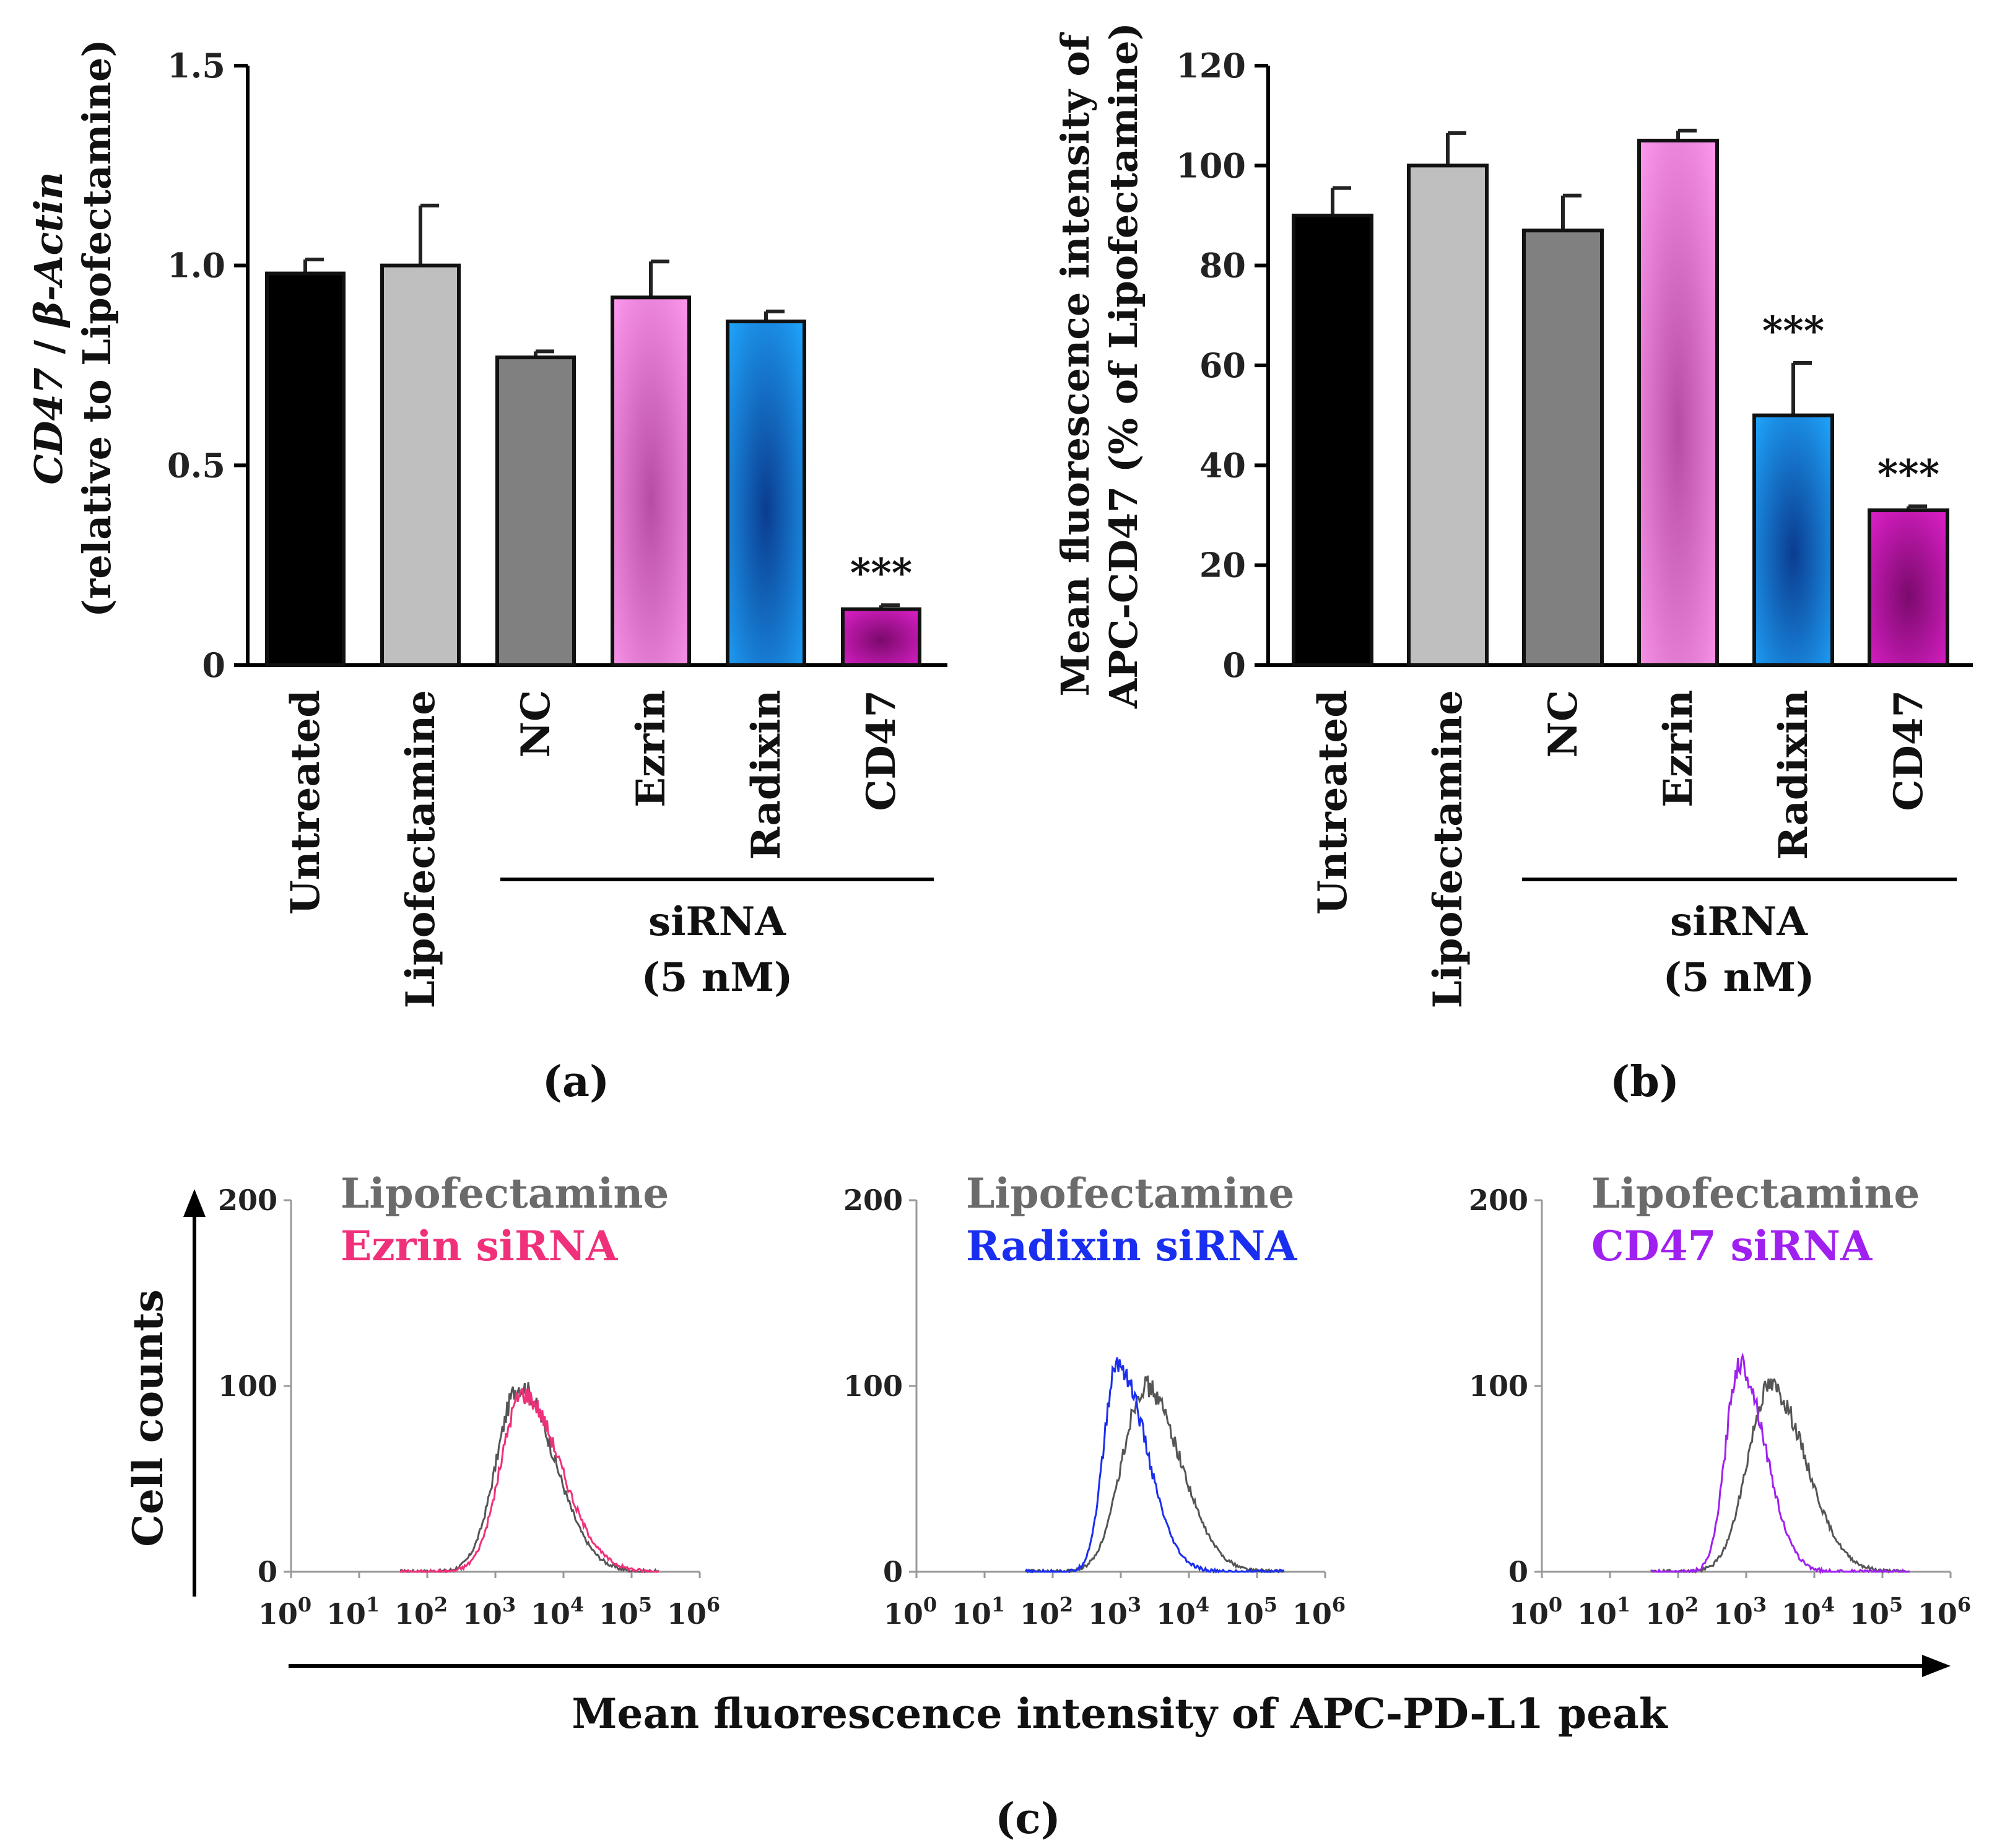 This screenshot has height=1848, width=2010. Describe the element at coordinates (1131, 1246) in the screenshot. I see `legend-treated: Radixin siRNA` at that location.